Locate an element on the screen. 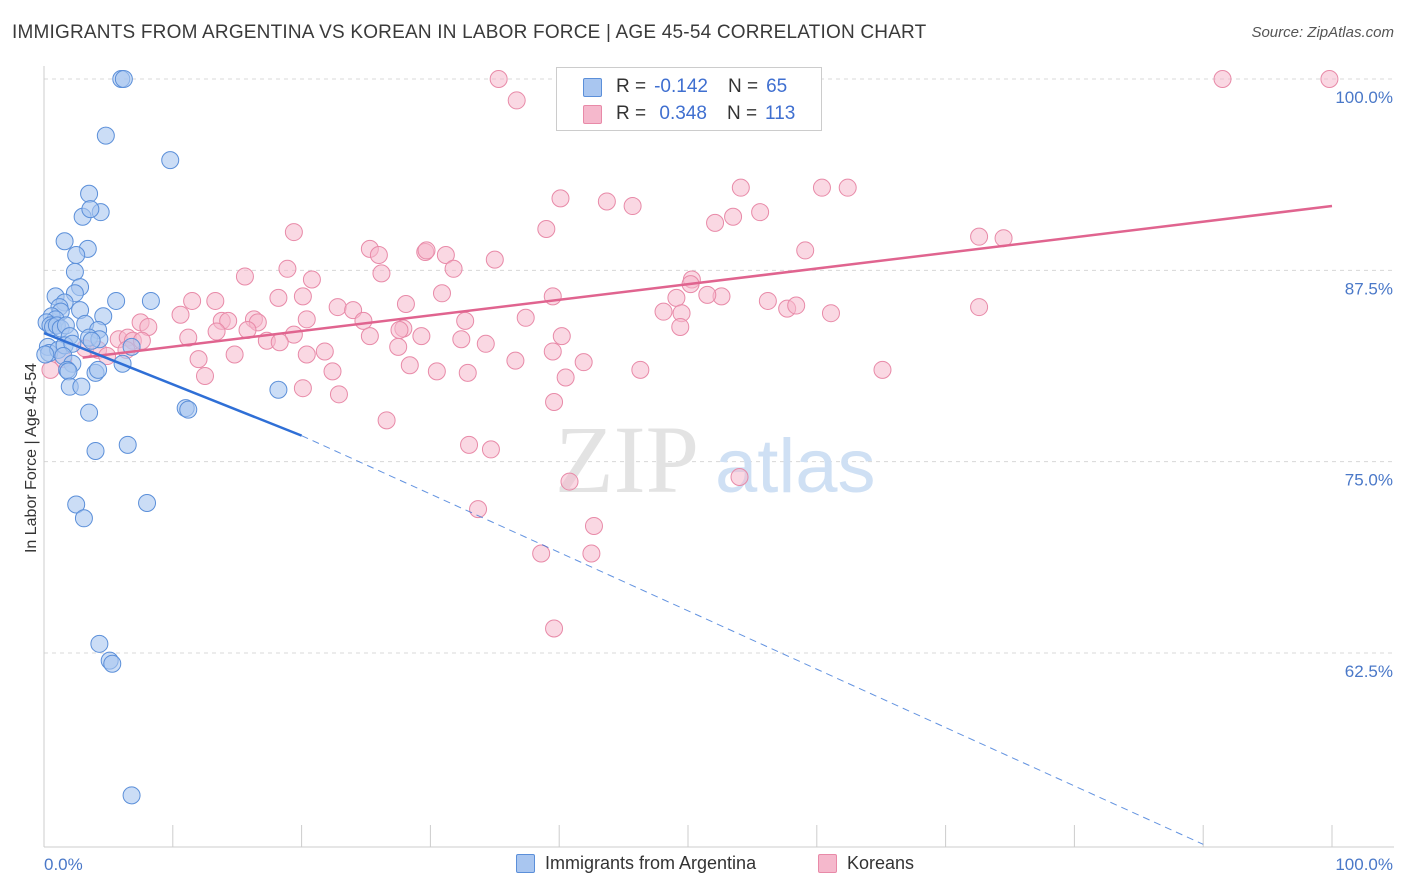 The width and height of the screenshot is (1406, 892). y-tick-label: 75.0% is located at coordinates (1369, 480).